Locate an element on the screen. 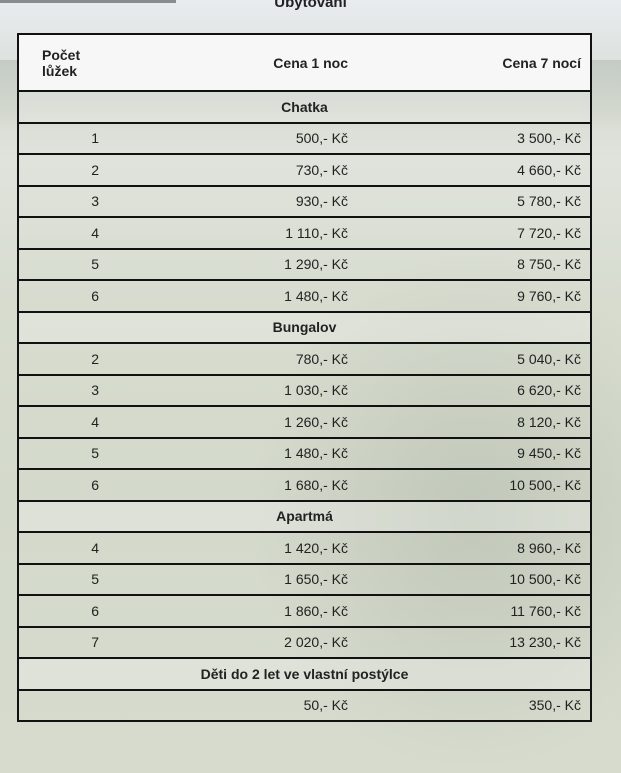 Image resolution: width=621 pixels, height=773 pixels. cell-price-7-nights: 3 500,- Kč is located at coordinates (474, 138).